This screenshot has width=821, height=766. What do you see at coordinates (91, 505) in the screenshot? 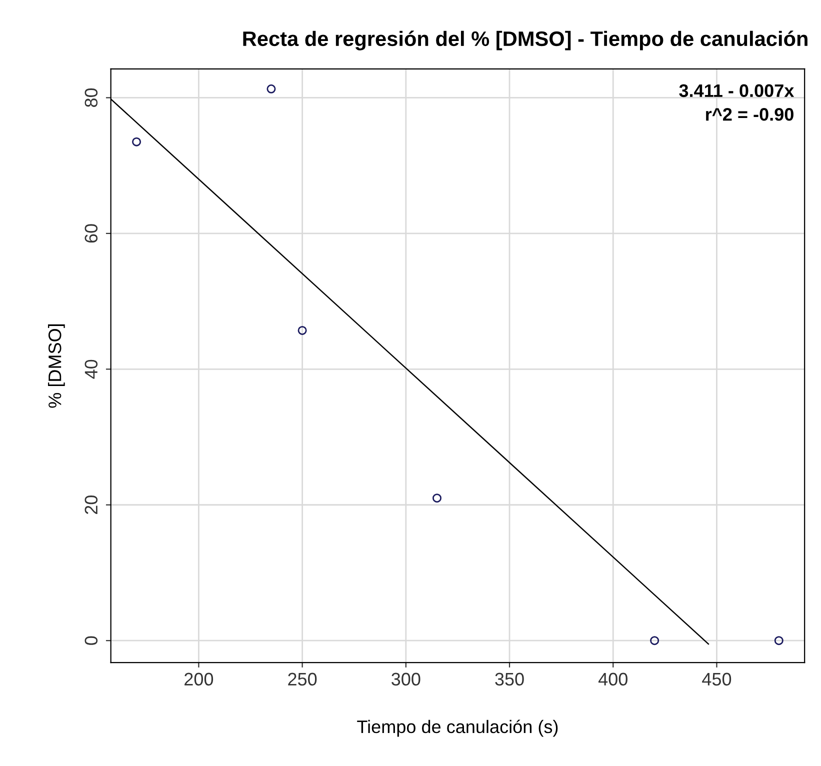
I see `y-tick-label: 20` at bounding box center [91, 505].